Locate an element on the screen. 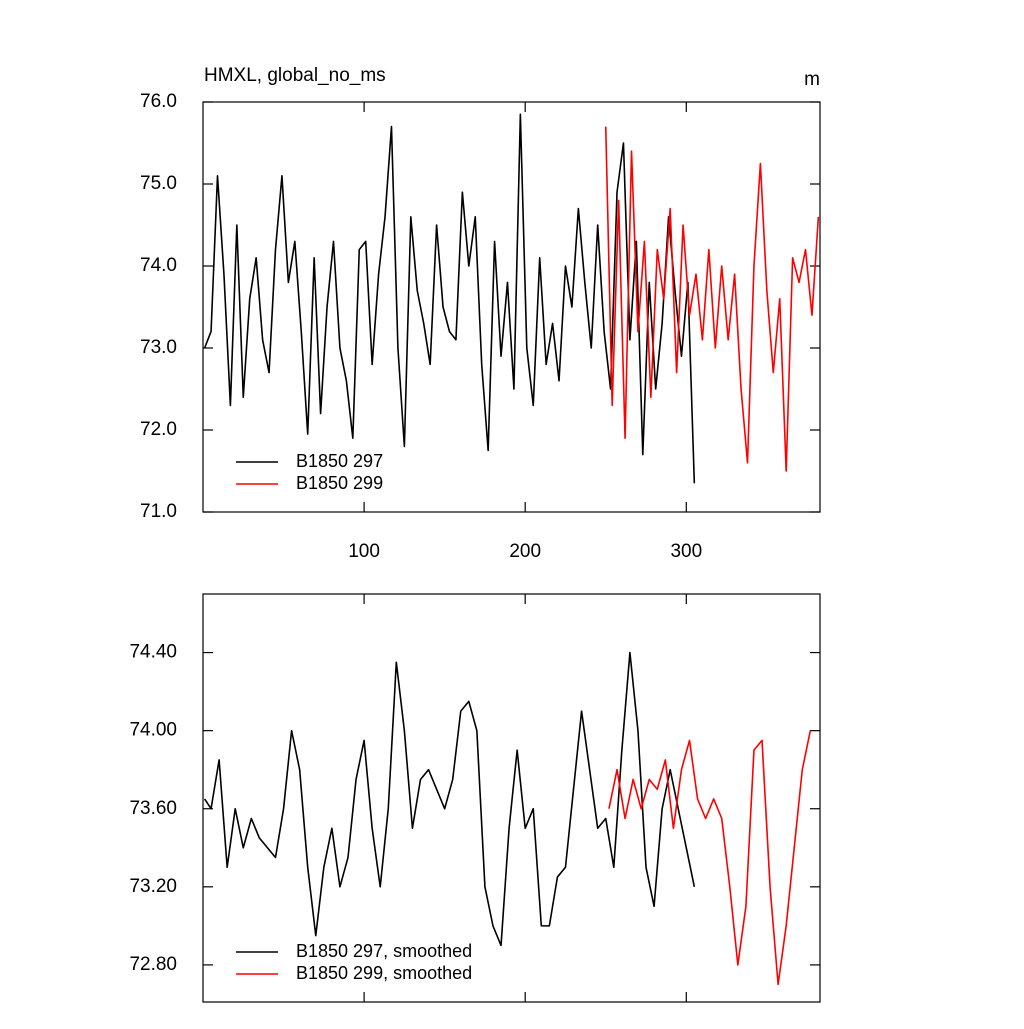 The image size is (1024, 1029). y-tick-label: 75.0 is located at coordinates (158, 183).